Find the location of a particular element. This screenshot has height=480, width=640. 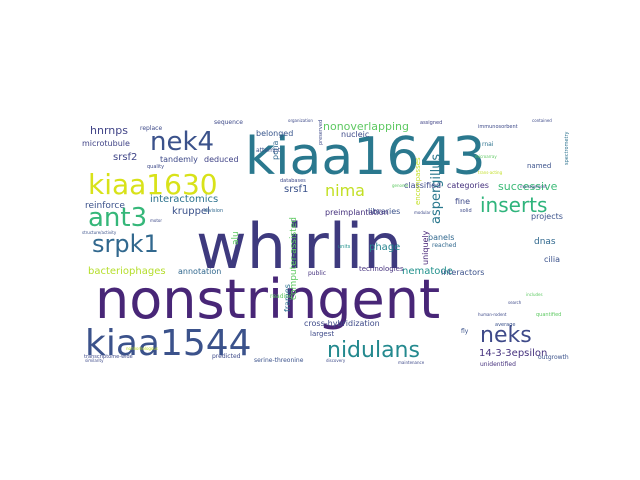

word-predicted: predicted is located at coordinates (226, 356).